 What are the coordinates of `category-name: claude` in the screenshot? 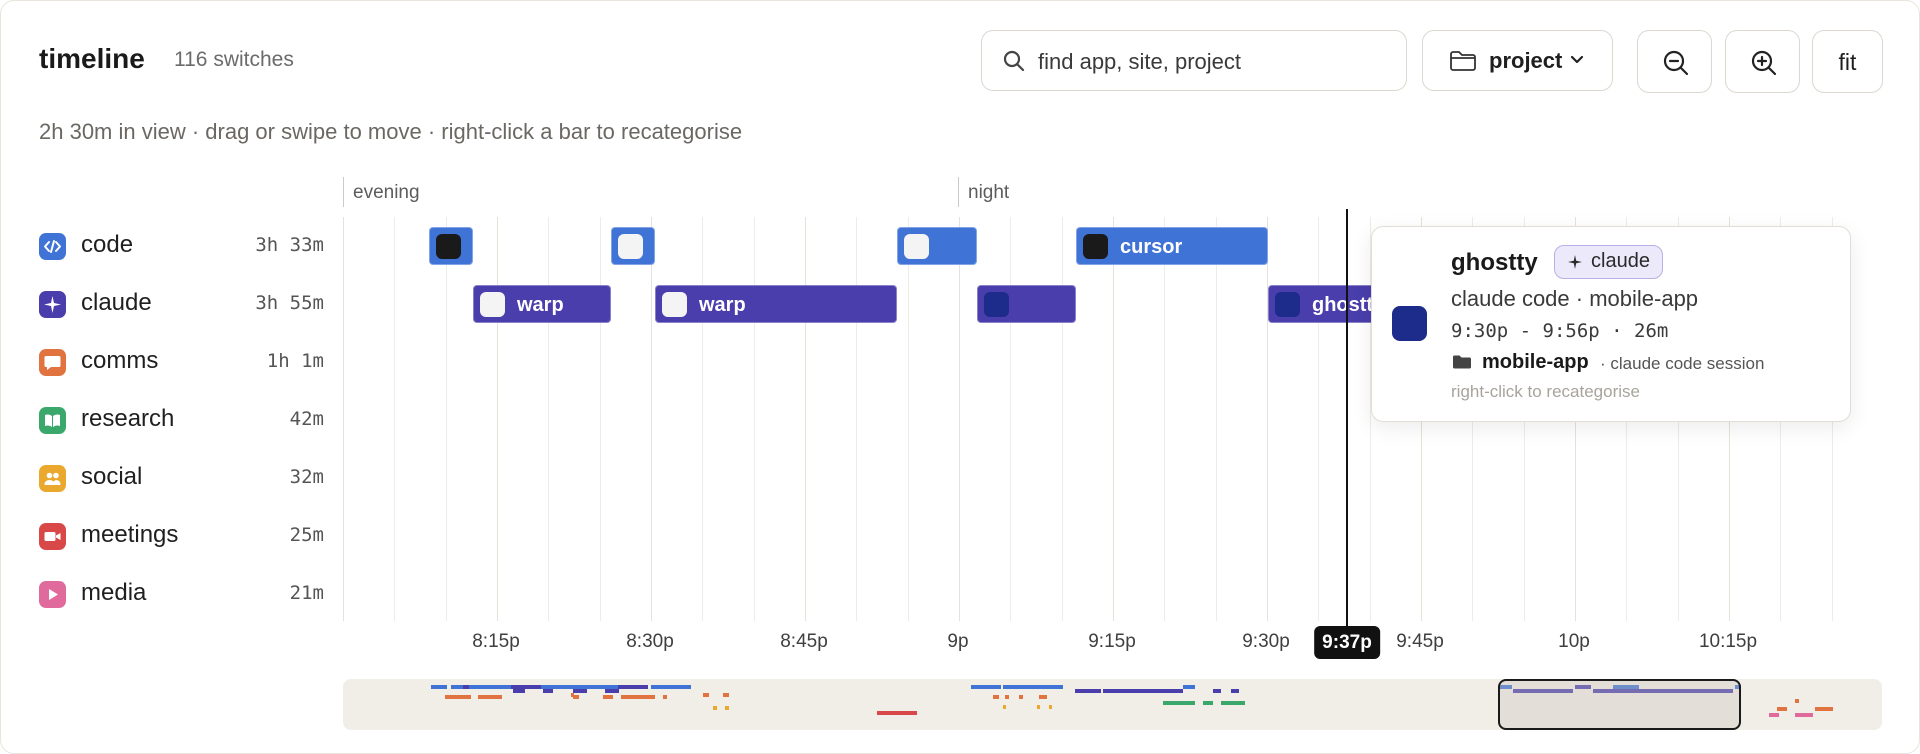 It's located at (116, 302).